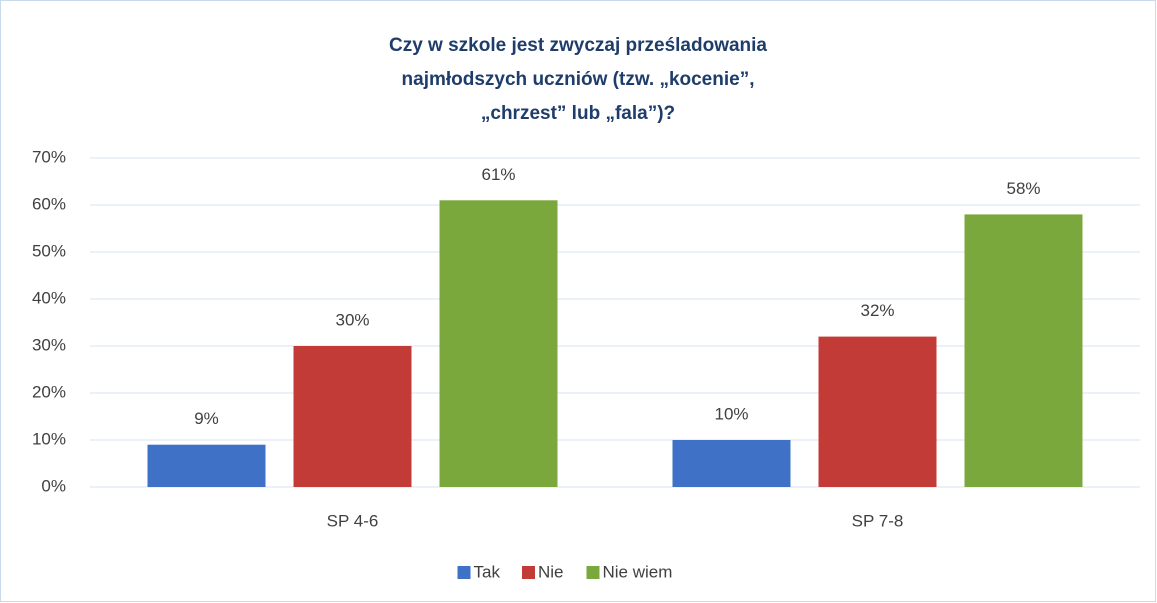 This screenshot has width=1157, height=603. I want to click on y-tick-label: 20%, so click(49, 391).